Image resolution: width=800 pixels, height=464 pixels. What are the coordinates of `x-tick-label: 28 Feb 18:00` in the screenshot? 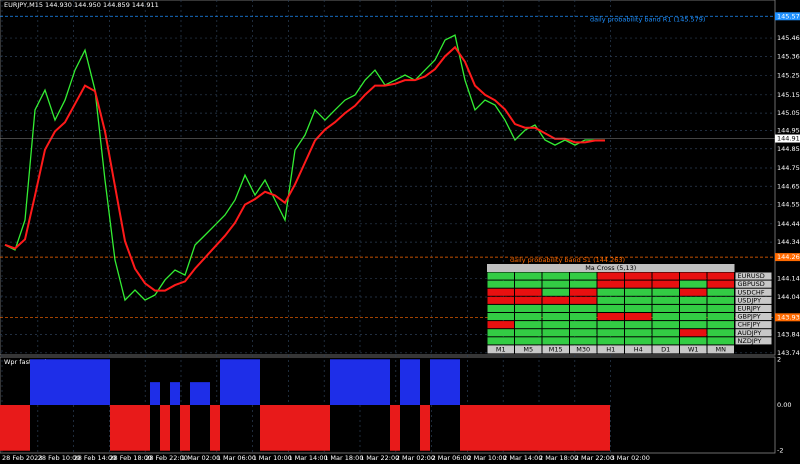 It's located at (130, 458).